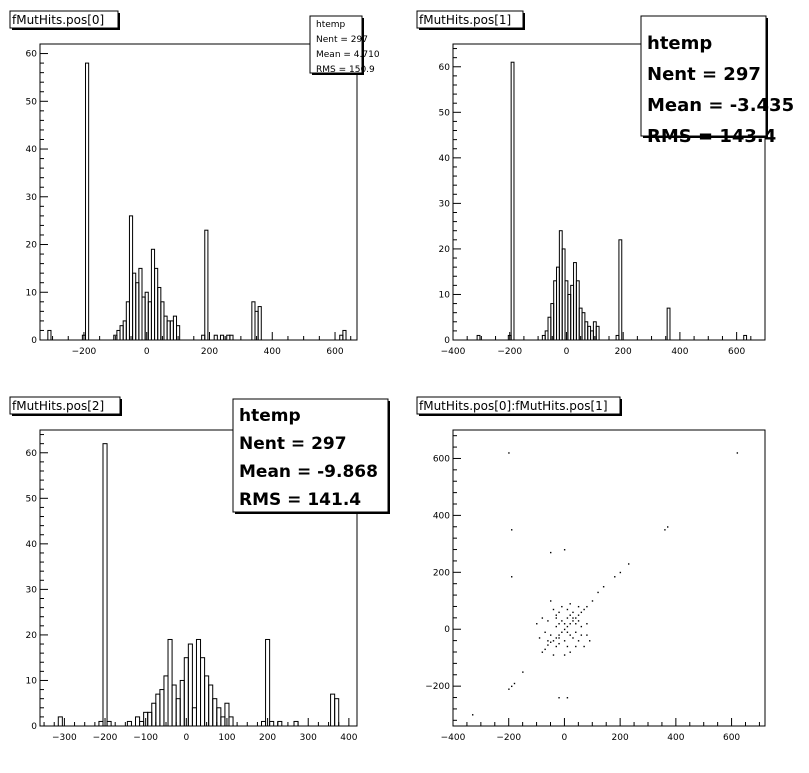 The height and width of the screenshot is (773, 809). Describe the element at coordinates (437, 687) in the screenshot. I see `y-tick-label: −200` at that location.